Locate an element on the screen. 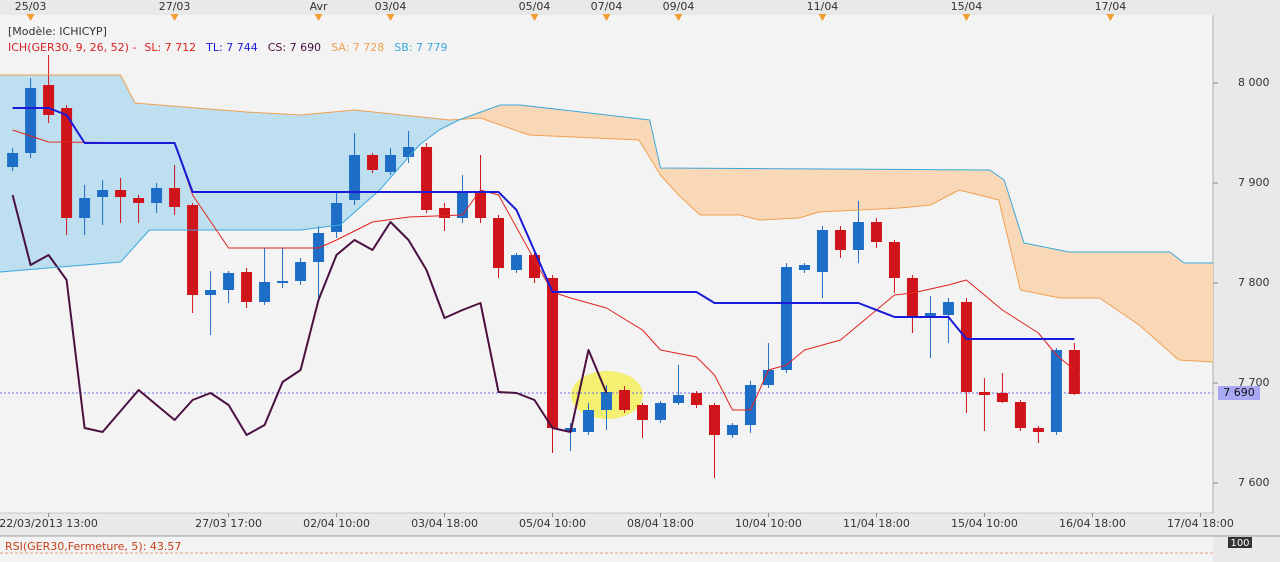 The image size is (1280, 562). last-price-label: 7 690 is located at coordinates (1239, 392).